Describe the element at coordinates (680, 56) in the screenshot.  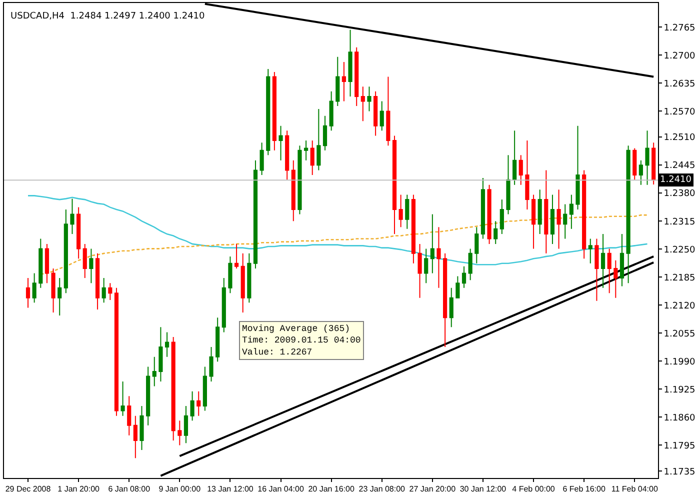
I see `y-tick-label: 1.2700` at that location.